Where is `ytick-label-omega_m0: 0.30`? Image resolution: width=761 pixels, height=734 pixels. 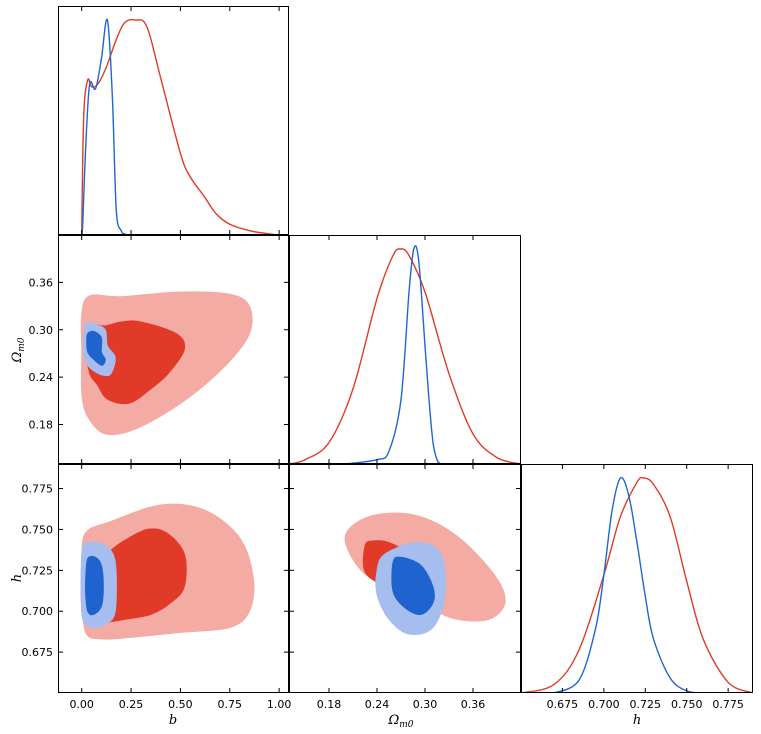 ytick-label-omega_m0: 0.30 is located at coordinates (41, 330).